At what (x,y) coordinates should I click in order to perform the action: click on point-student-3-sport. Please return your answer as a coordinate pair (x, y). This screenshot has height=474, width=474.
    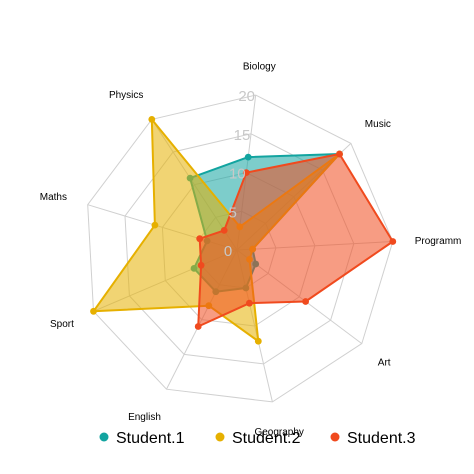
    Looking at the image, I should click on (201, 265).